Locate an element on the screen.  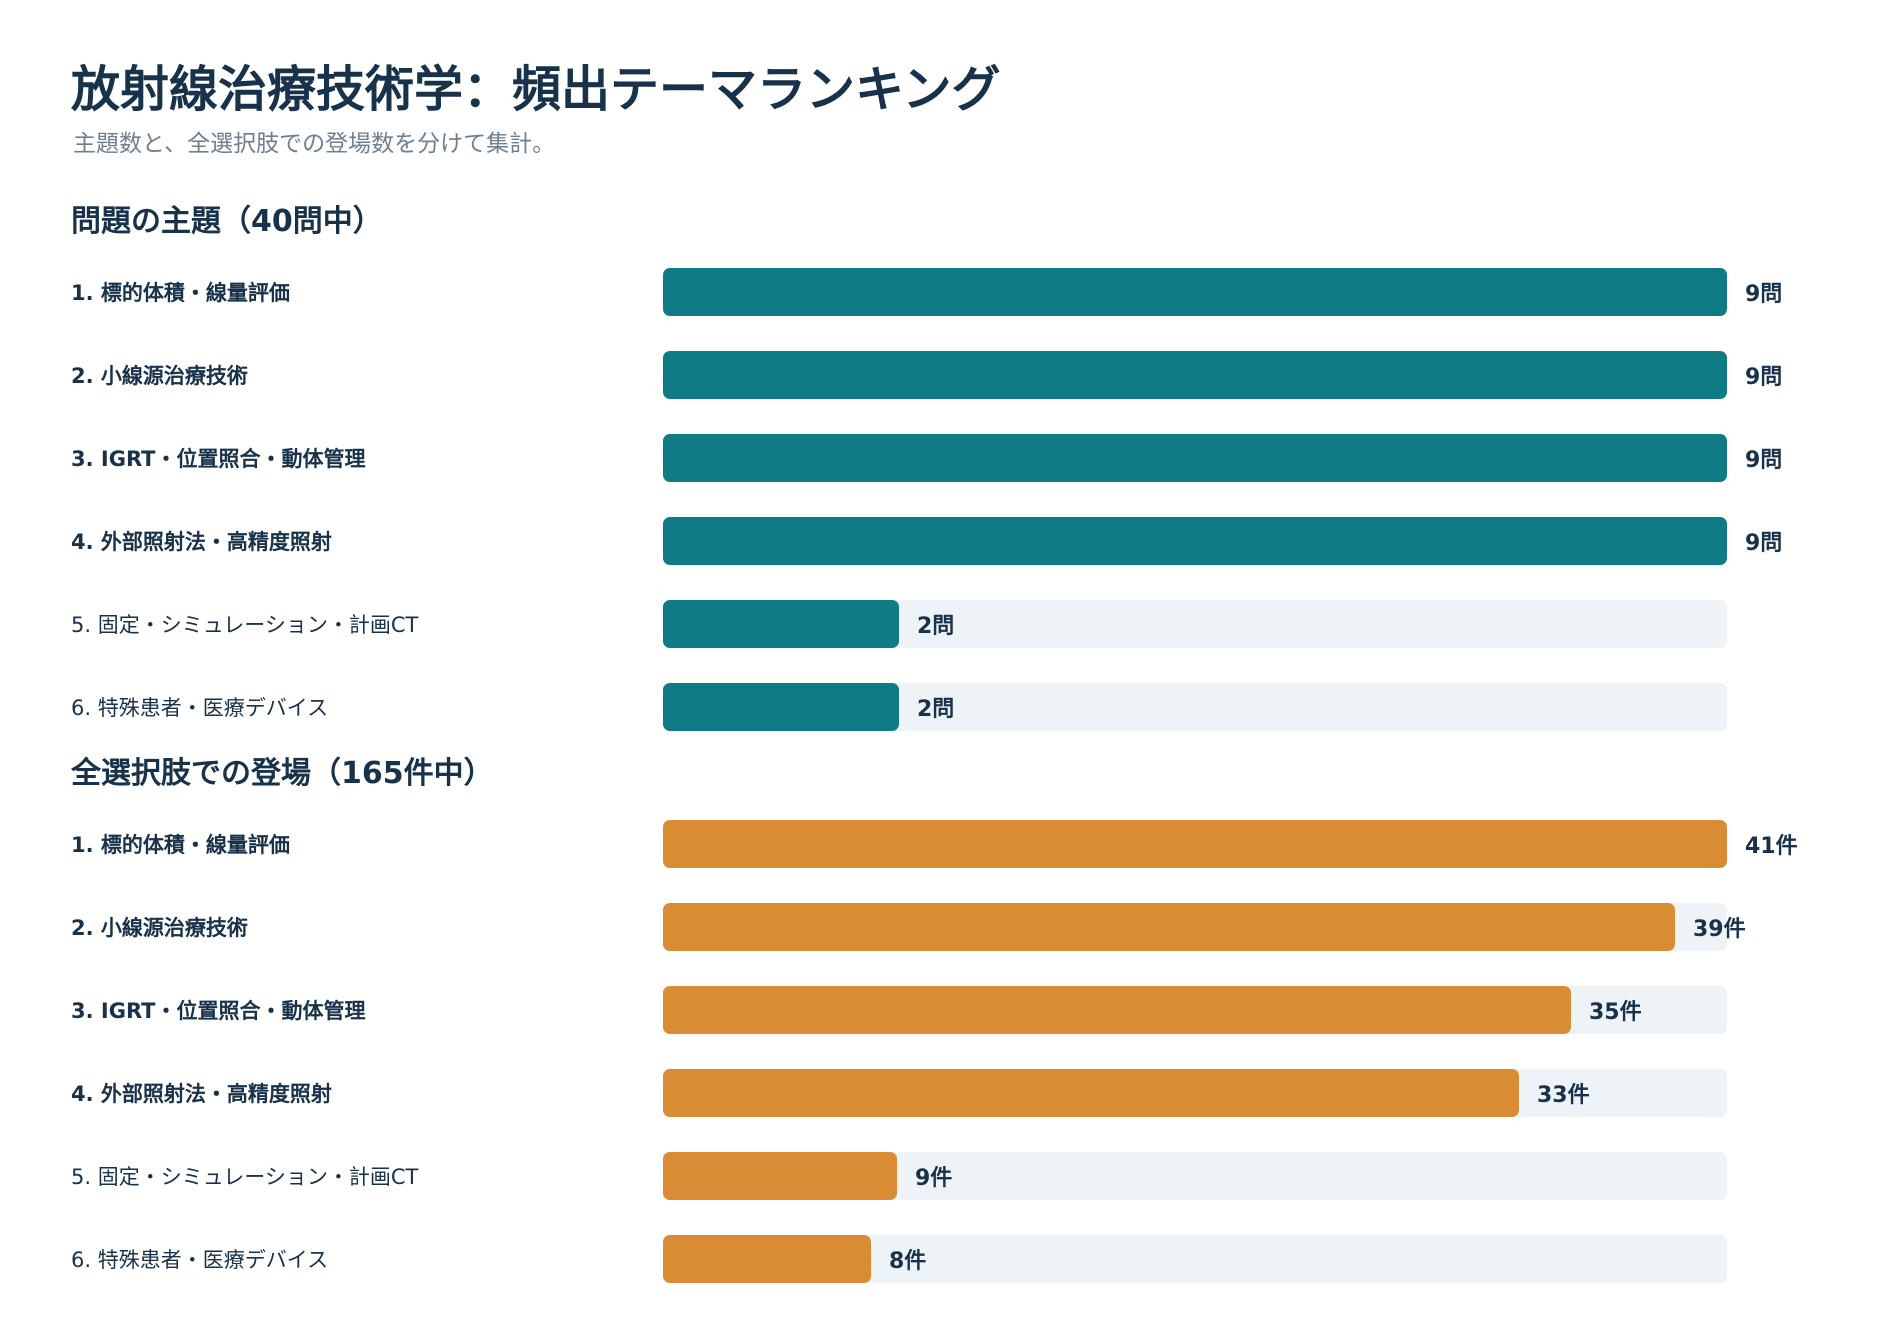
bar-row: 2. 小線源治療技術 9問 is located at coordinates (950, 375).